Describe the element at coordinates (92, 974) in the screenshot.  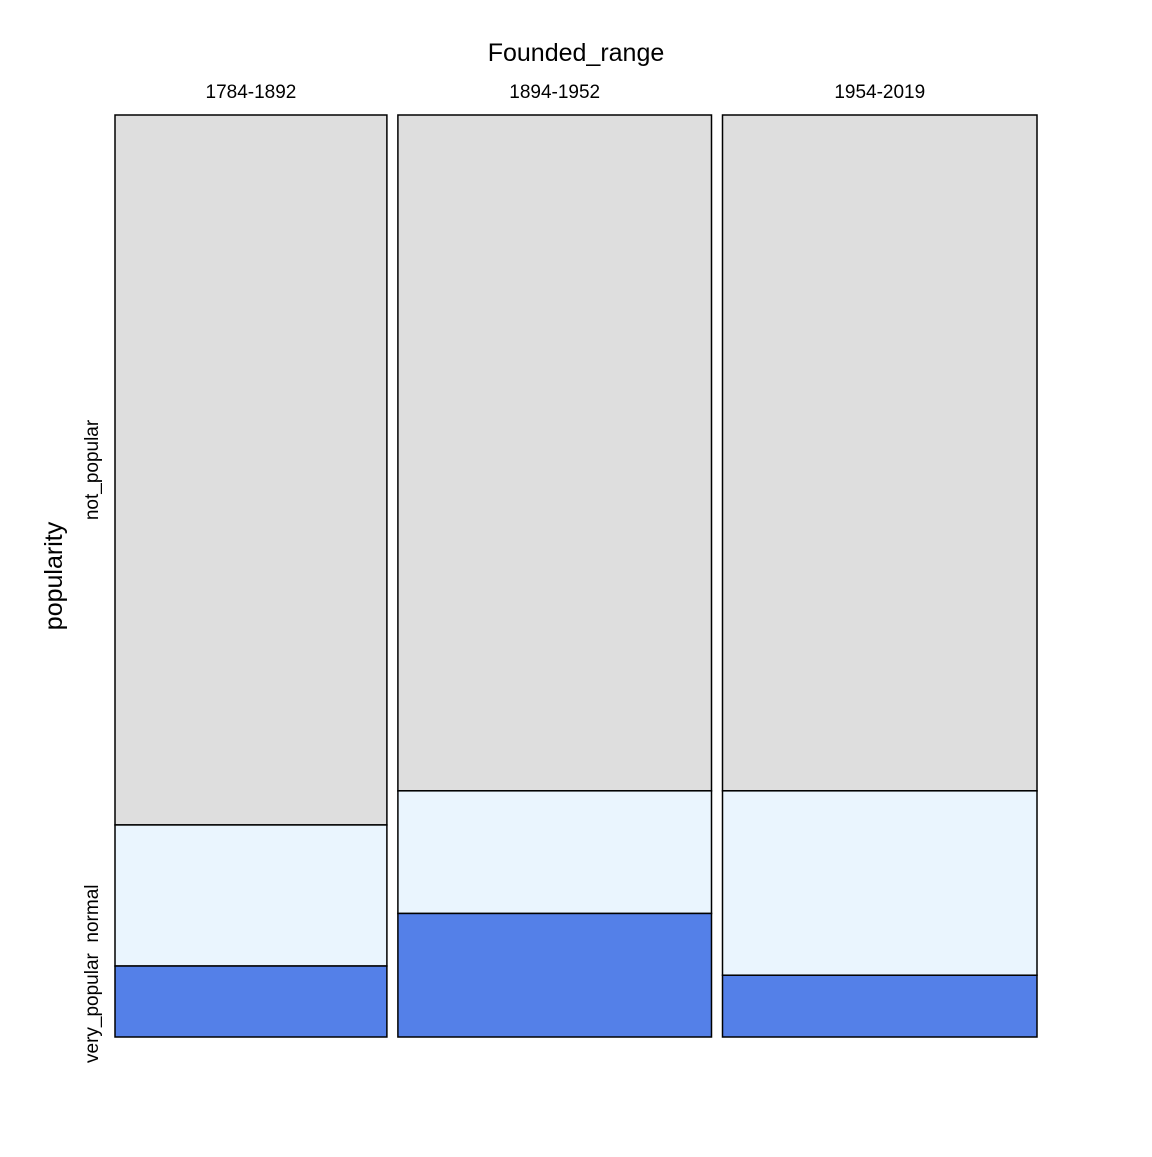
I see `row-label: very_popular normal` at that location.